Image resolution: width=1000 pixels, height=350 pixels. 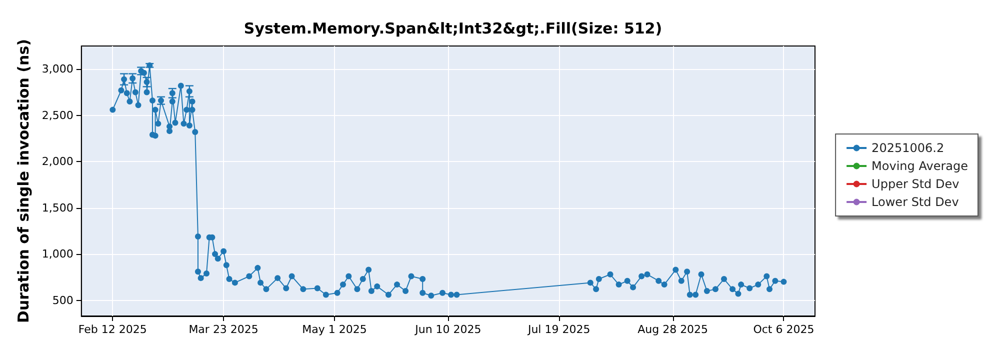 I want to click on legend-label: 20251006.2, so click(x=908, y=148).